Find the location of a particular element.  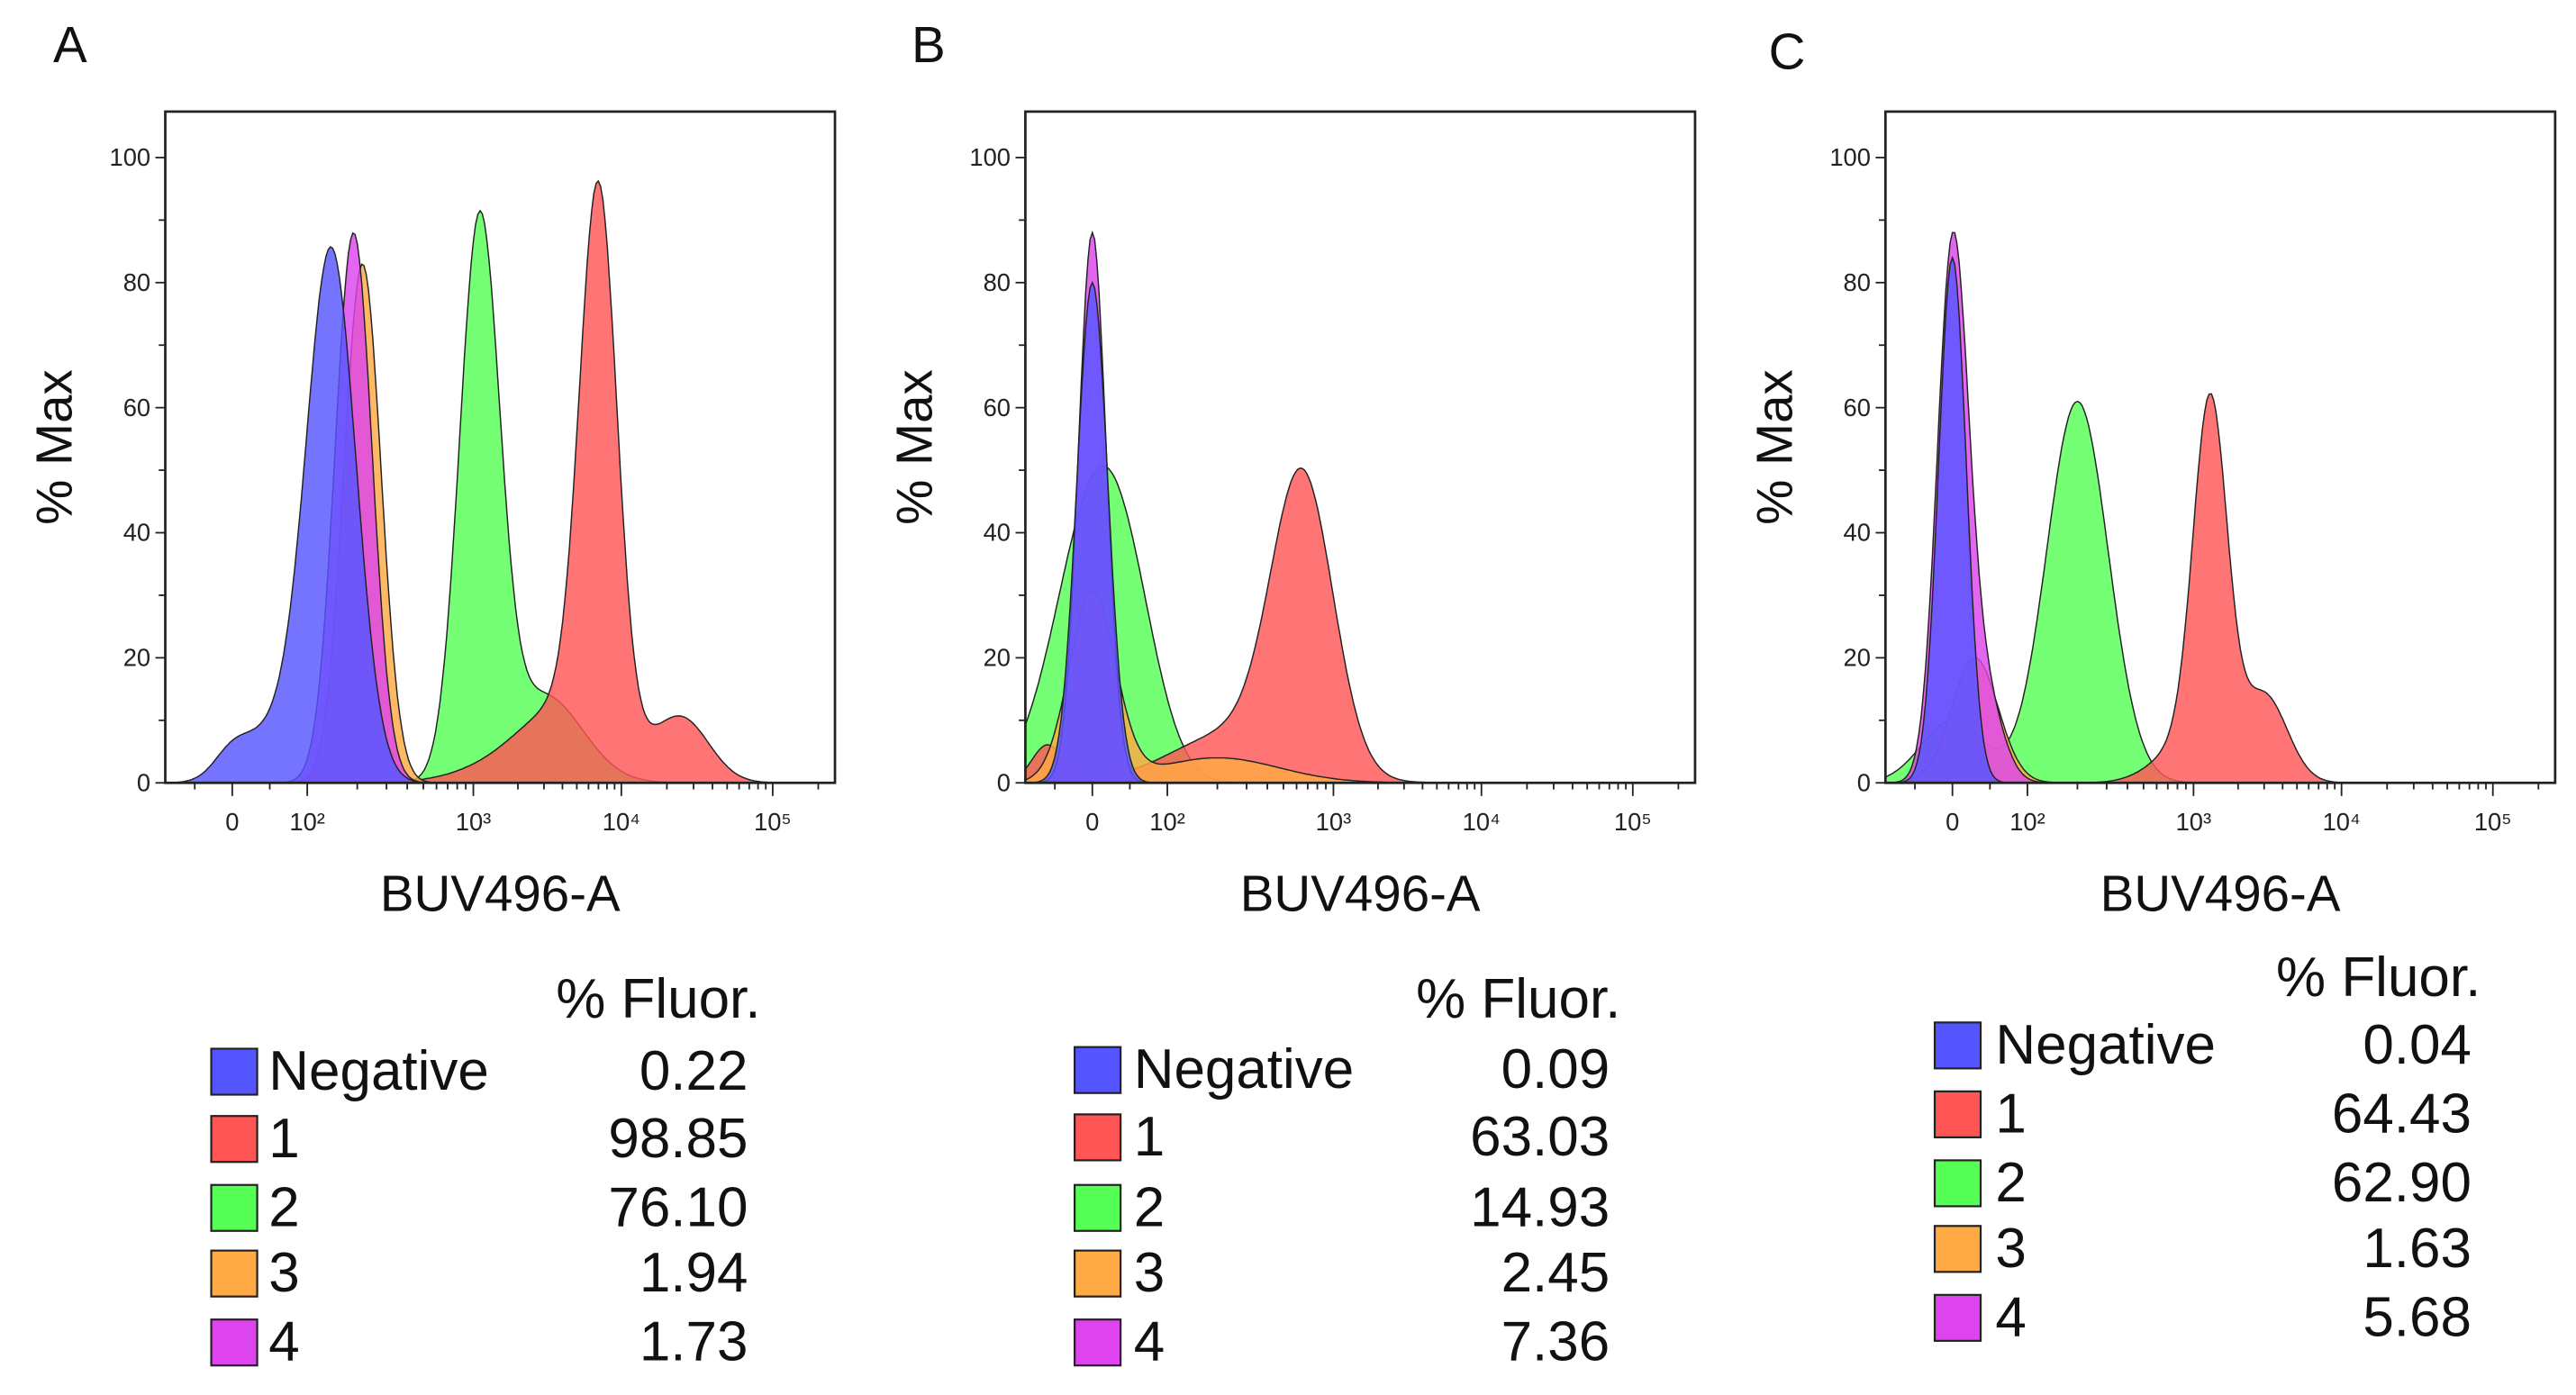

legend-value: 98.85 is located at coordinates (678, 1139).